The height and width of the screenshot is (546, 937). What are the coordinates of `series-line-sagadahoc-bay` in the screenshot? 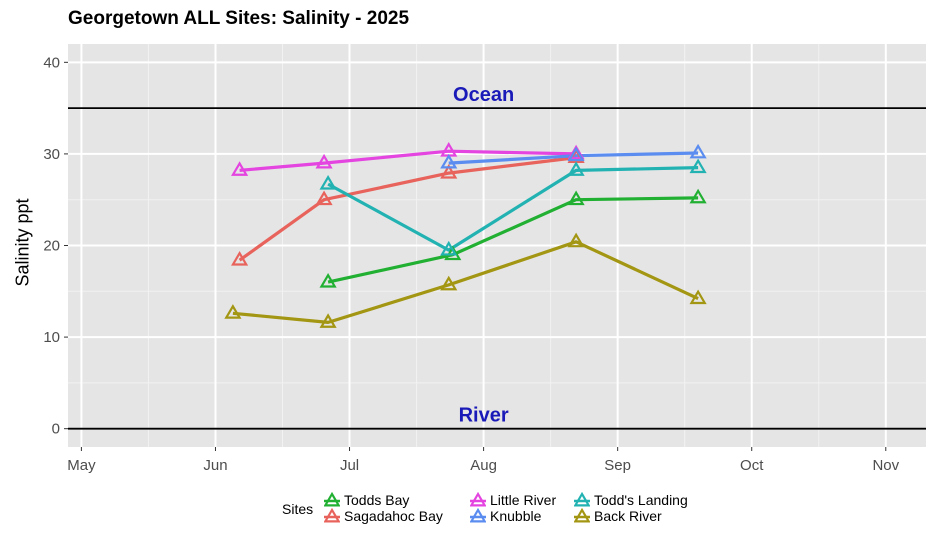 It's located at (407, 209).